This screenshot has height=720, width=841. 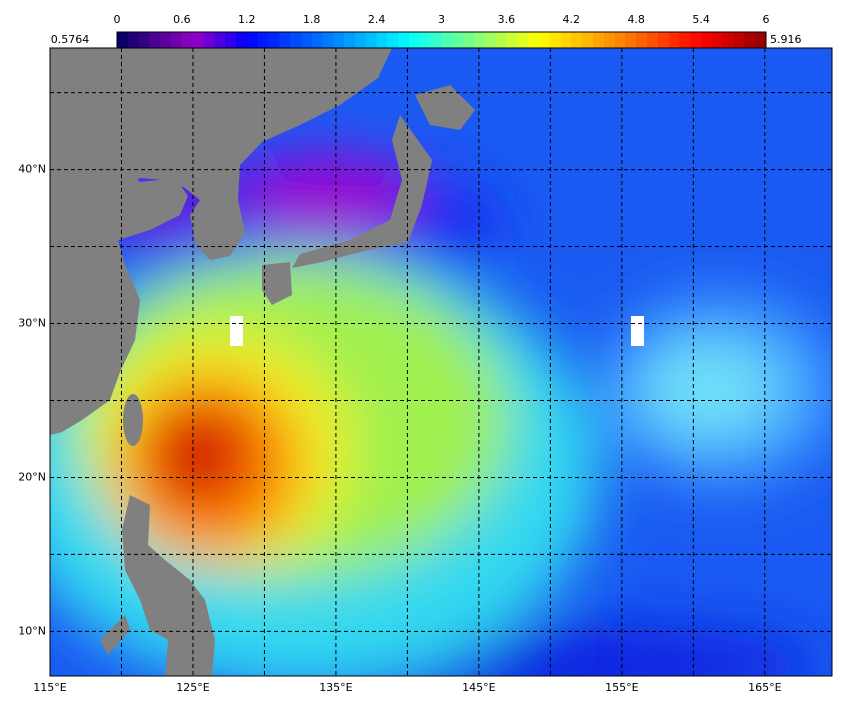 I want to click on lon-label: 145°E, so click(x=478, y=687).